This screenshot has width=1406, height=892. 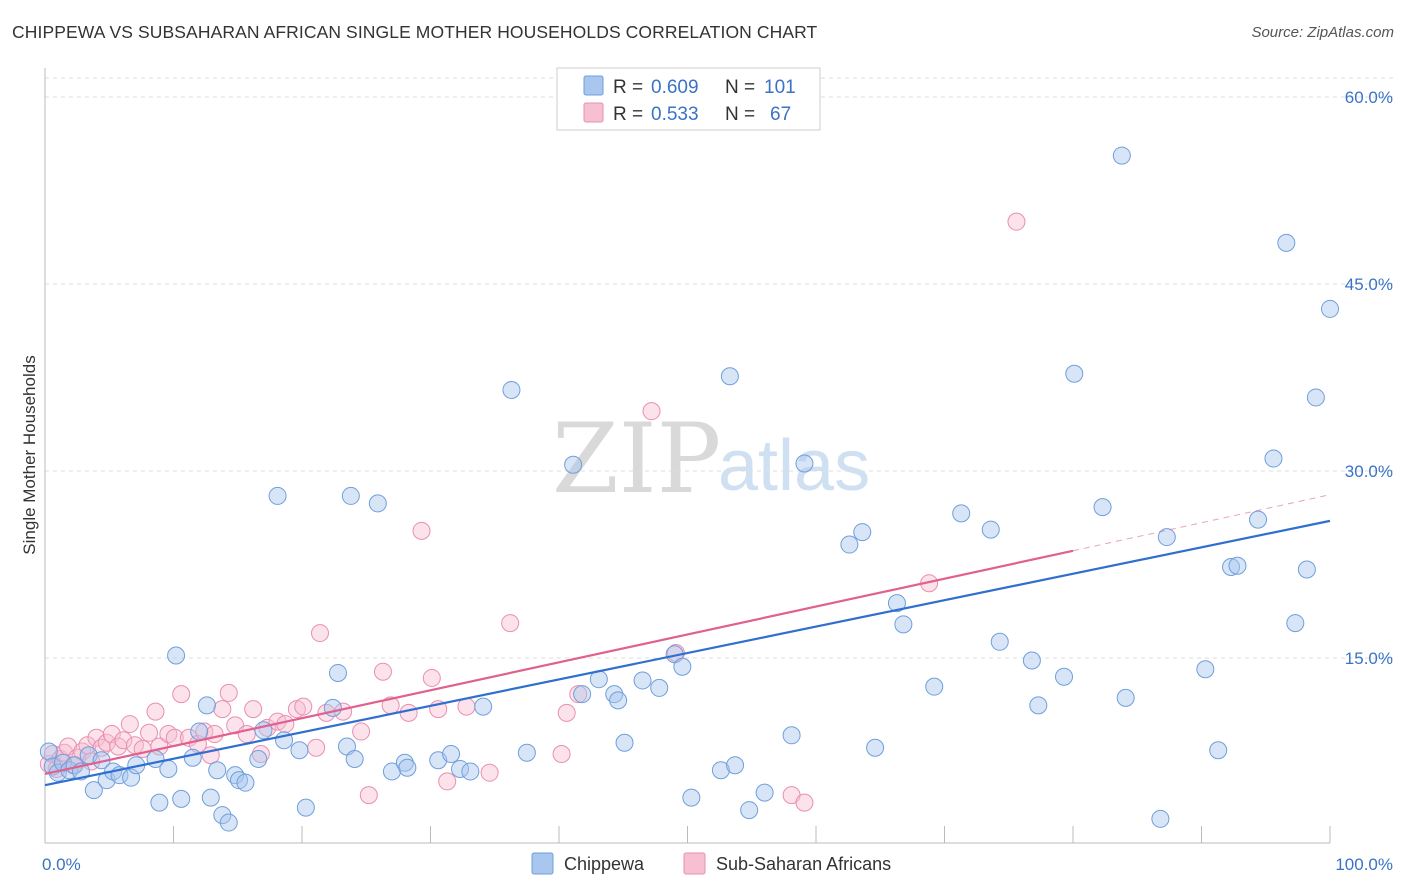 I want to click on legend-r-label-2: R =, so click(x=628, y=114).